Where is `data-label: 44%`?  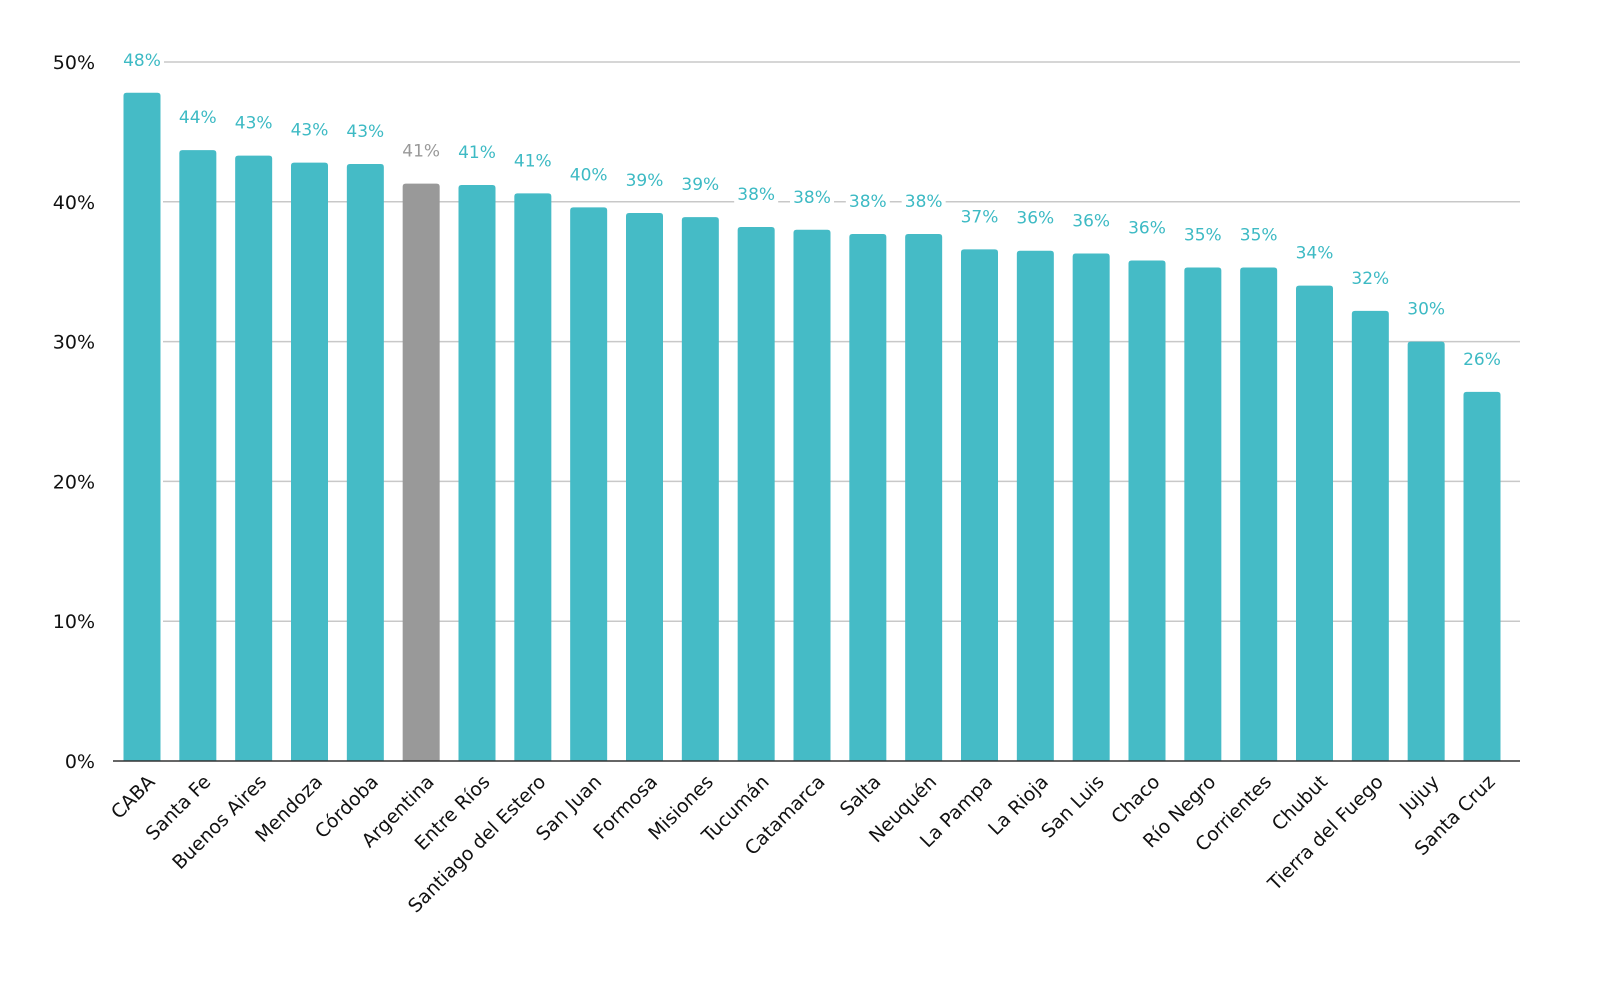 data-label: 44% is located at coordinates (198, 118).